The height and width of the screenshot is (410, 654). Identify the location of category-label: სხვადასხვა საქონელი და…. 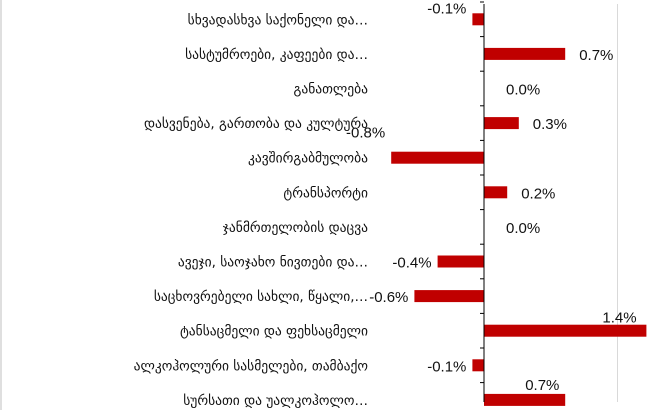
(278, 20).